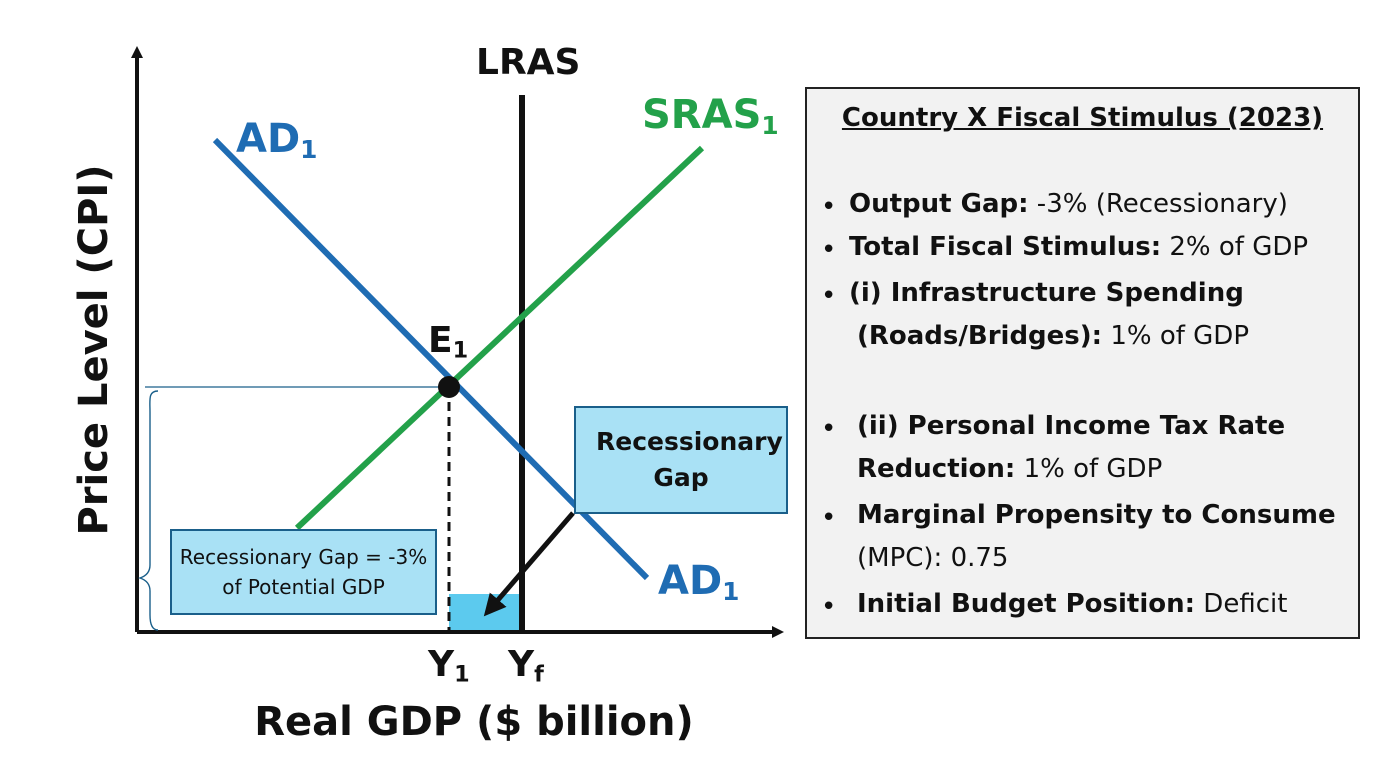 The image size is (1376, 768). What do you see at coordinates (1079, 247) in the screenshot?
I see `info-item: Total Fiscal Stimulus: 2% of GDP` at bounding box center [1079, 247].